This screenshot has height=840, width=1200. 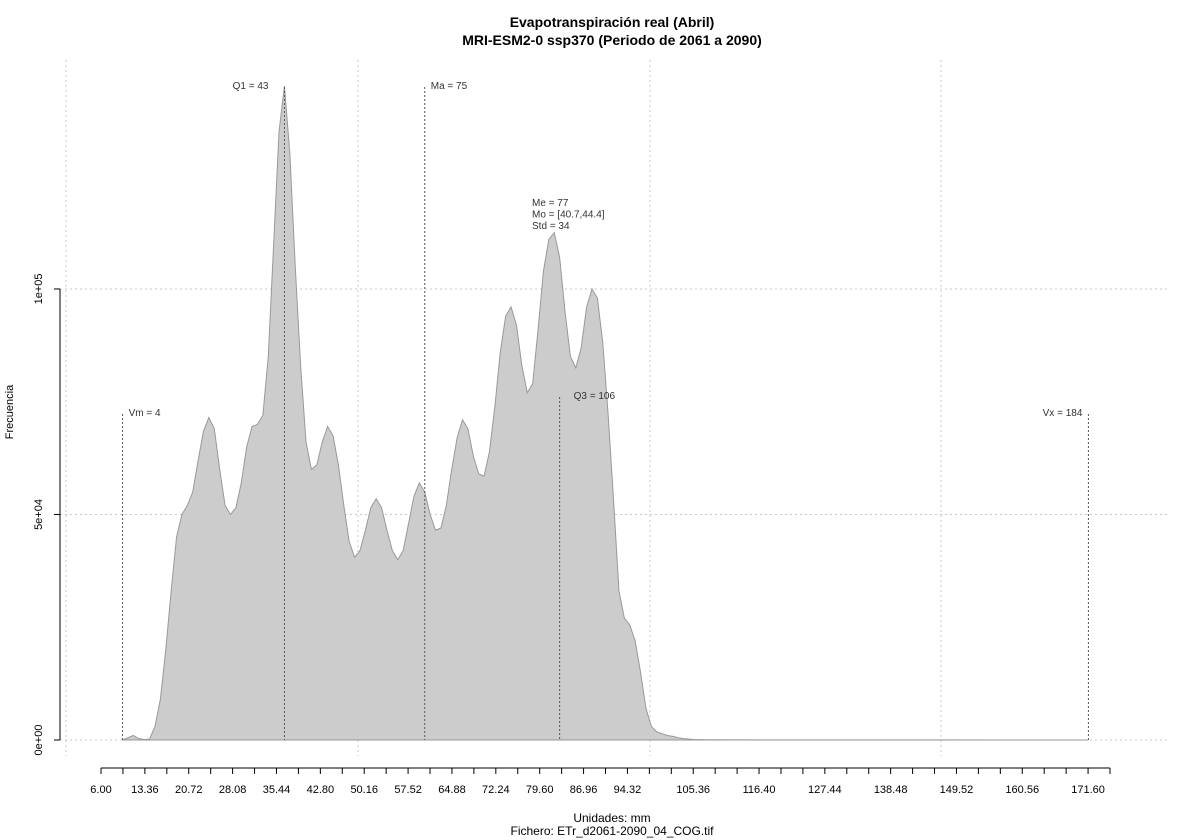 What do you see at coordinates (233, 790) in the screenshot?
I see `x-tick-label: 28.08` at bounding box center [233, 790].